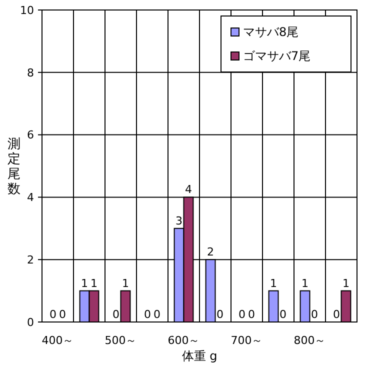 This screenshot has height=366, width=375. Describe the element at coordinates (27, 10) in the screenshot. I see `y-tick-label: 10` at that location.